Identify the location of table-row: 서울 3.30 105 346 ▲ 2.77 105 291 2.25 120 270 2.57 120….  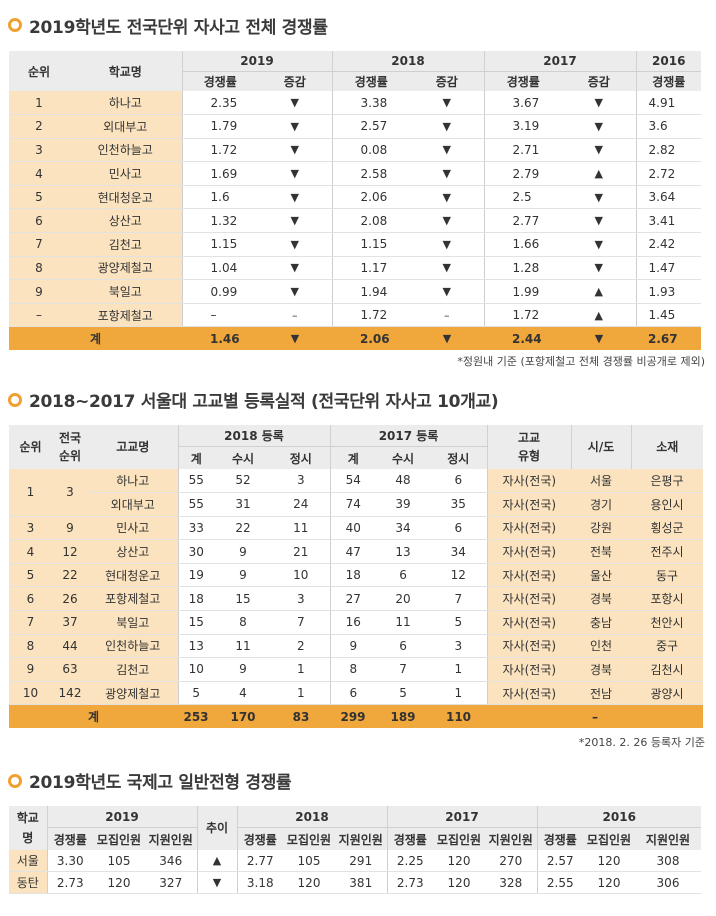
(355, 861).